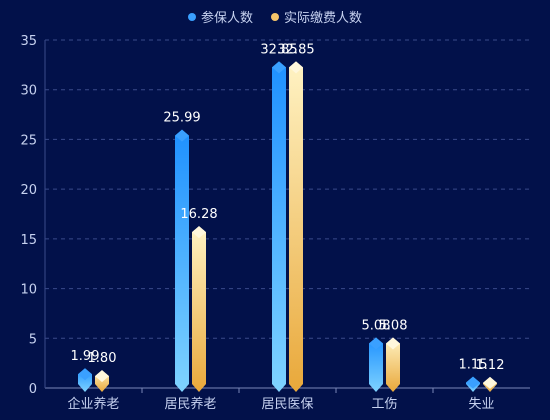 This screenshot has height=420, width=550. What do you see at coordinates (323, 18) in the screenshot?
I see `legend-label-series-2: 实际缴费人数` at bounding box center [323, 18].